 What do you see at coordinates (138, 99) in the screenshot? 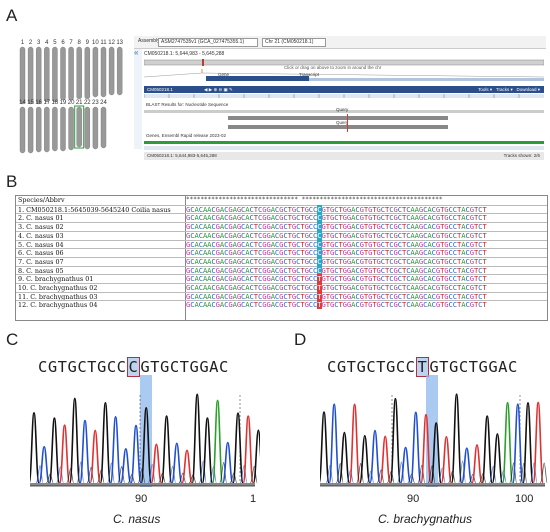
I see `collapse-panel: «` at bounding box center [138, 99].